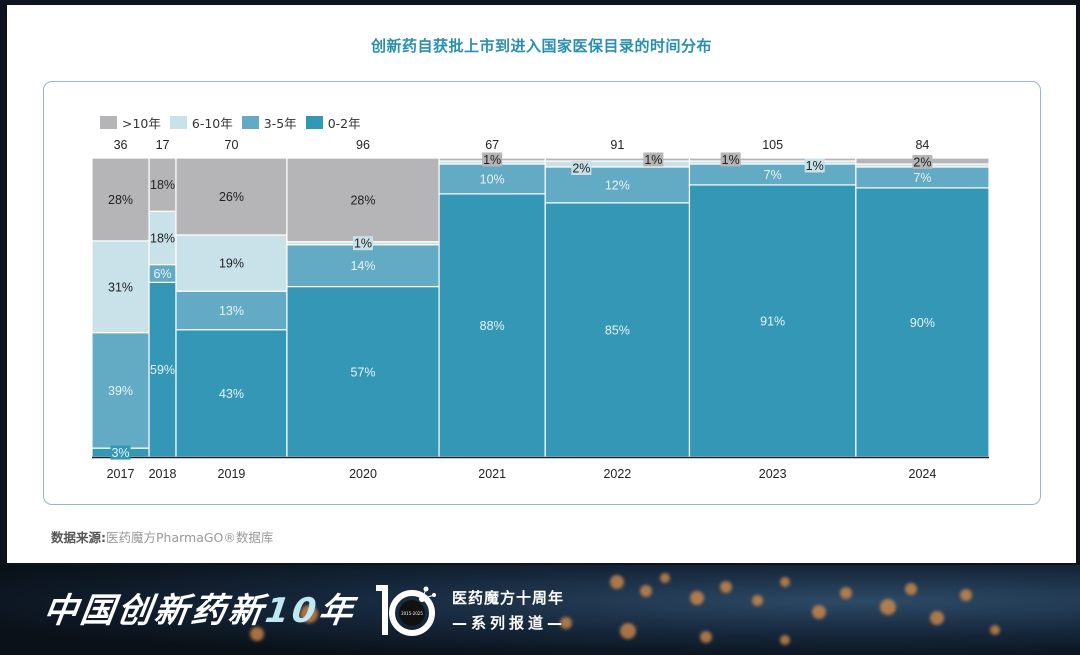  Describe the element at coordinates (120, 391) in the screenshot. I see `data-label: 39%` at that location.